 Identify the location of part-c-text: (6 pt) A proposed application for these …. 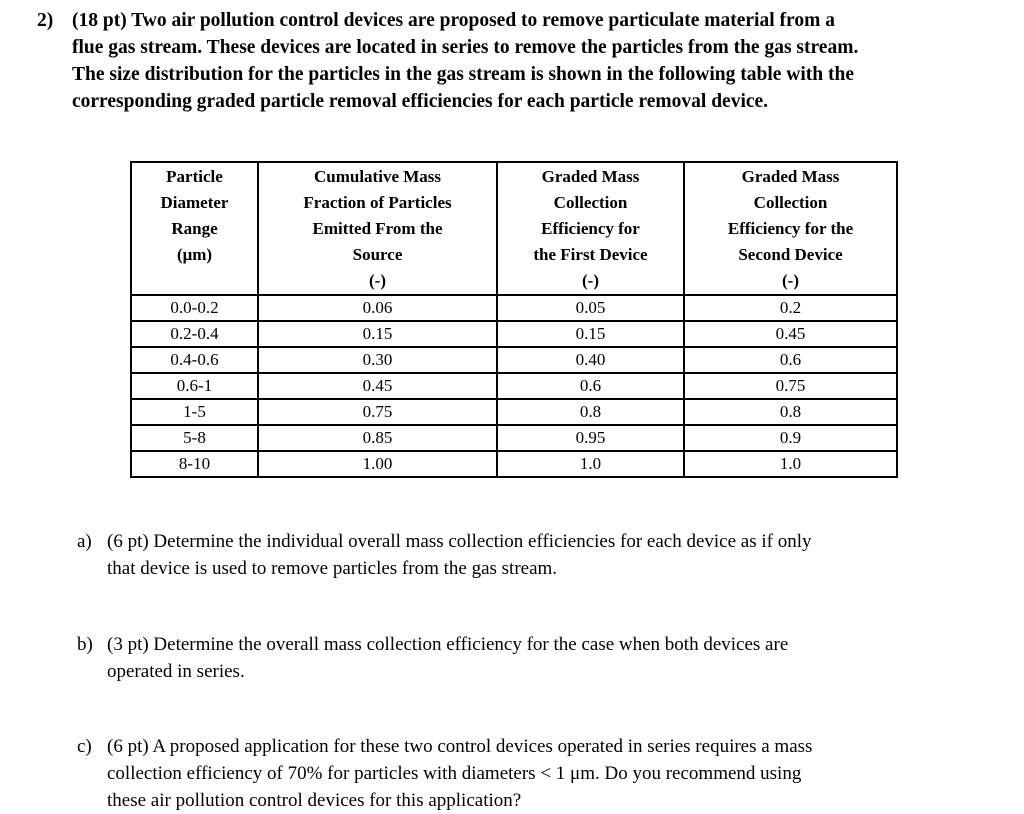
(460, 773).